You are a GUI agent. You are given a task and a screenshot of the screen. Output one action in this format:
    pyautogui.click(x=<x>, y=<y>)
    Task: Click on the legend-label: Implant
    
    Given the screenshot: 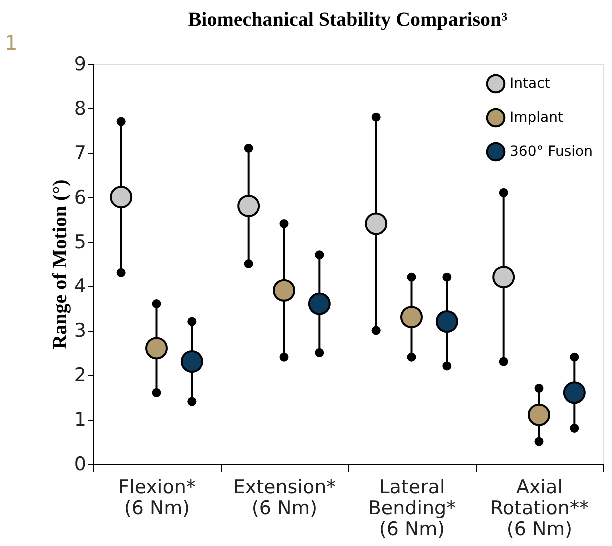 What is the action you would take?
    pyautogui.click(x=537, y=118)
    